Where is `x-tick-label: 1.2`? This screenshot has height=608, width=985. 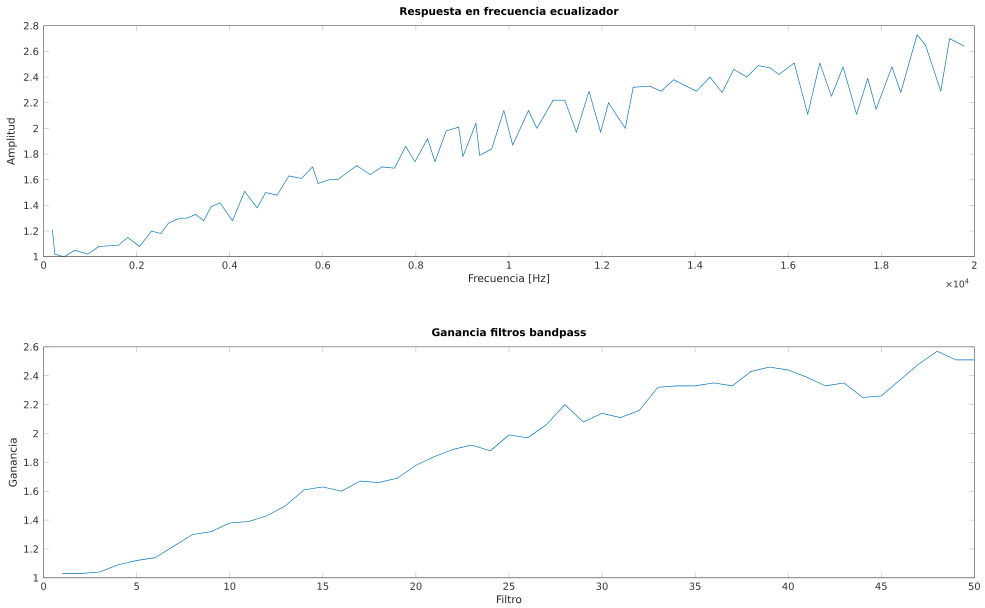
x-tick-label: 1.2 is located at coordinates (602, 265).